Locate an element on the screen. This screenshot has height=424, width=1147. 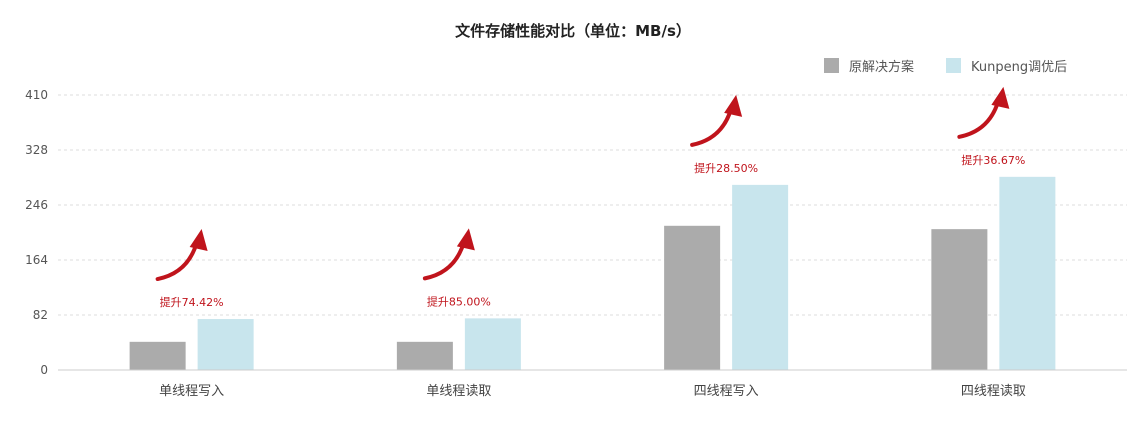
x-category-label: 单线程读取 is located at coordinates (458, 391).